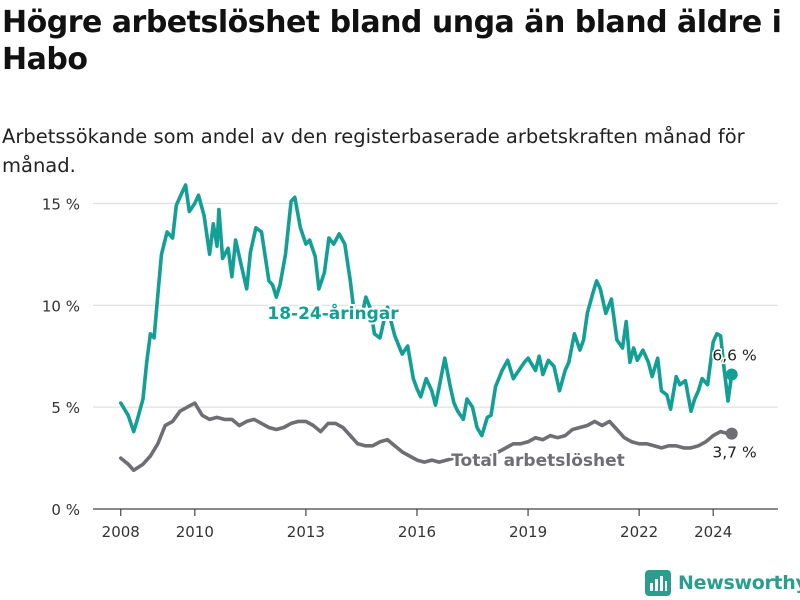  What do you see at coordinates (61, 306) in the screenshot?
I see `y-tick-label: 10 %` at bounding box center [61, 306].